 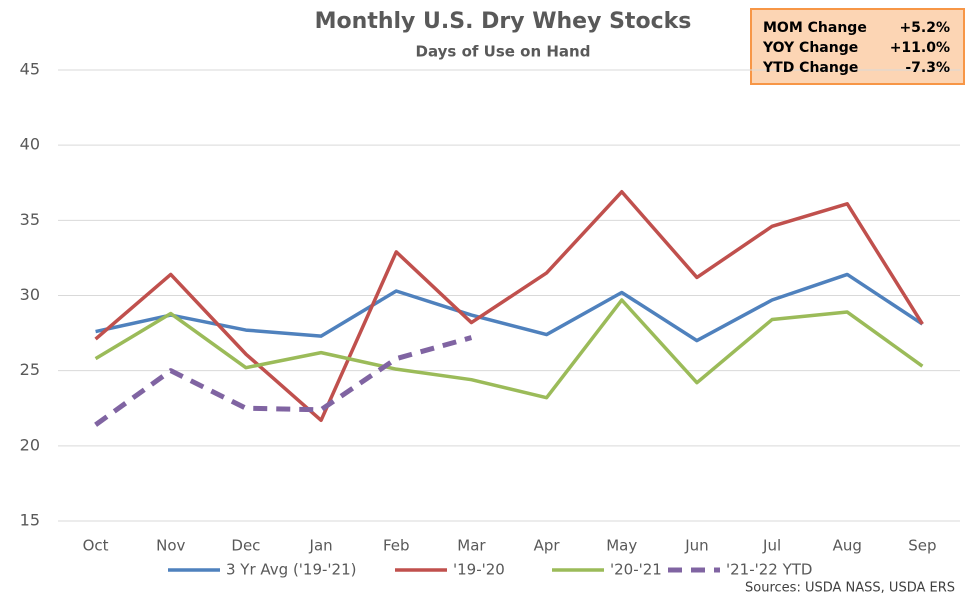 What do you see at coordinates (769, 570) in the screenshot?
I see `legend-label: '21-'22 YTD` at bounding box center [769, 570].